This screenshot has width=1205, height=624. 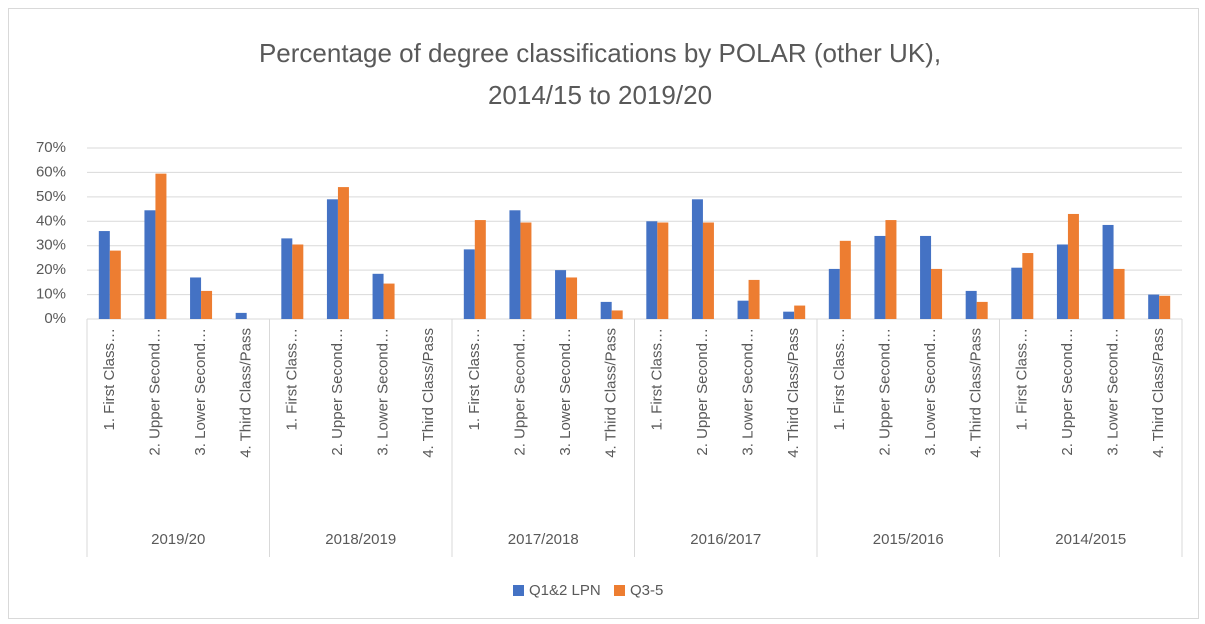 What do you see at coordinates (51, 220) in the screenshot?
I see `y-tick-label: 40%` at bounding box center [51, 220].